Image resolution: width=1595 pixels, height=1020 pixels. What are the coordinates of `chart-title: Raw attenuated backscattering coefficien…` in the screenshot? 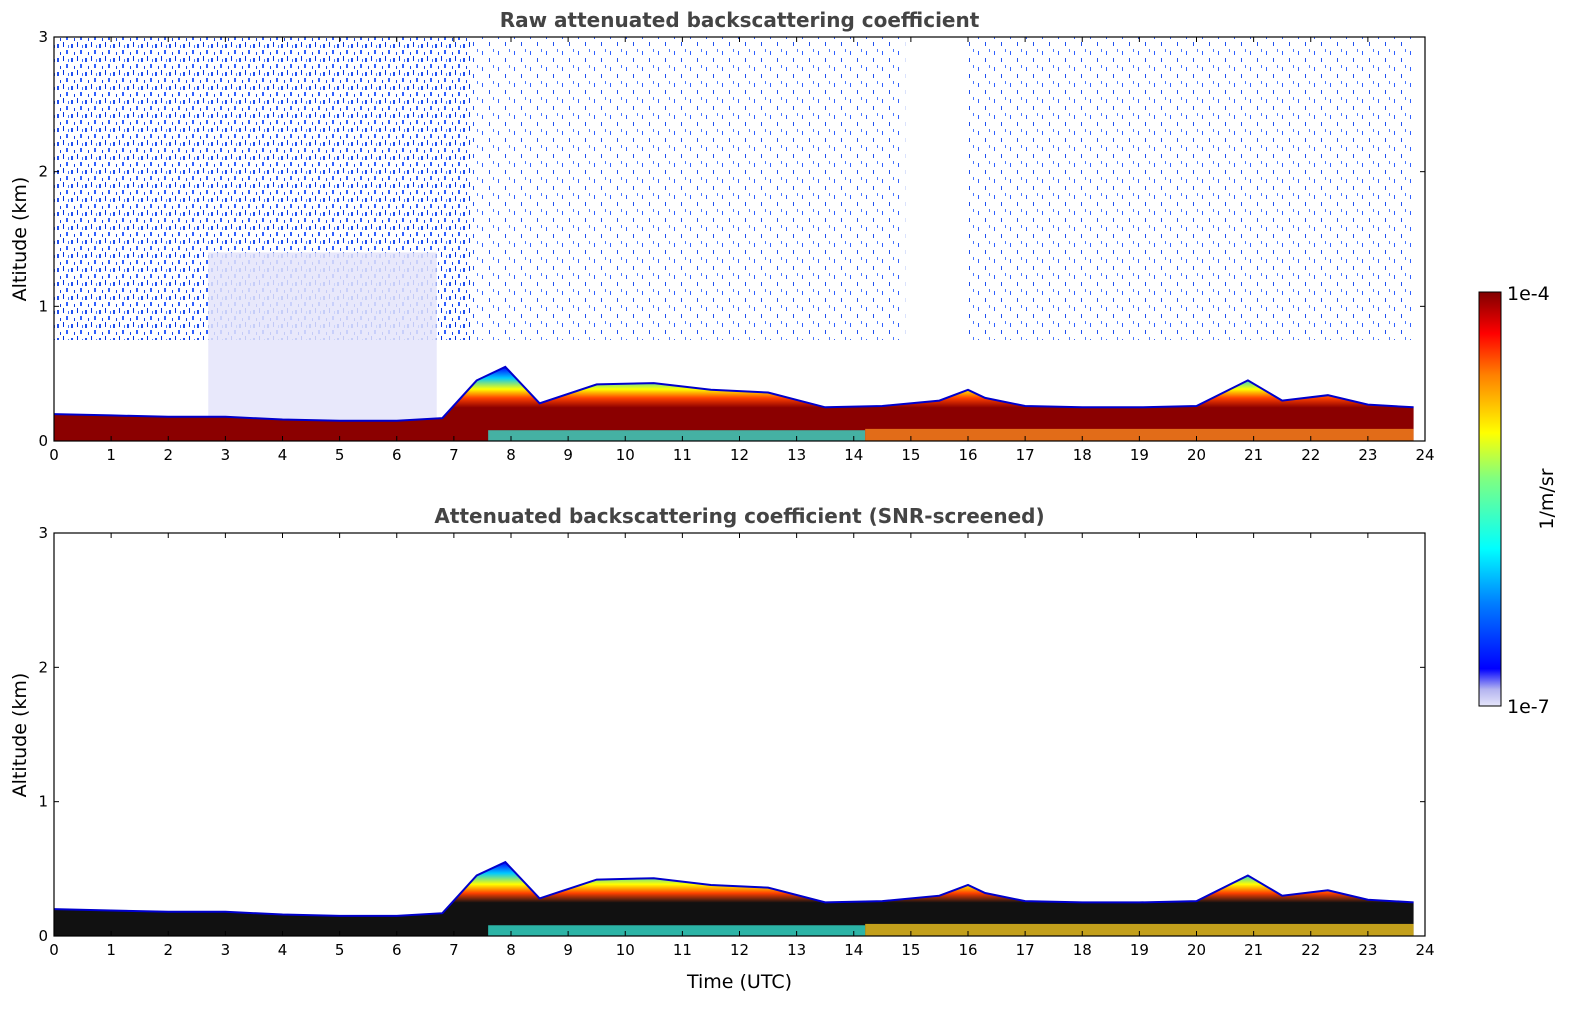 It's located at (740, 20).